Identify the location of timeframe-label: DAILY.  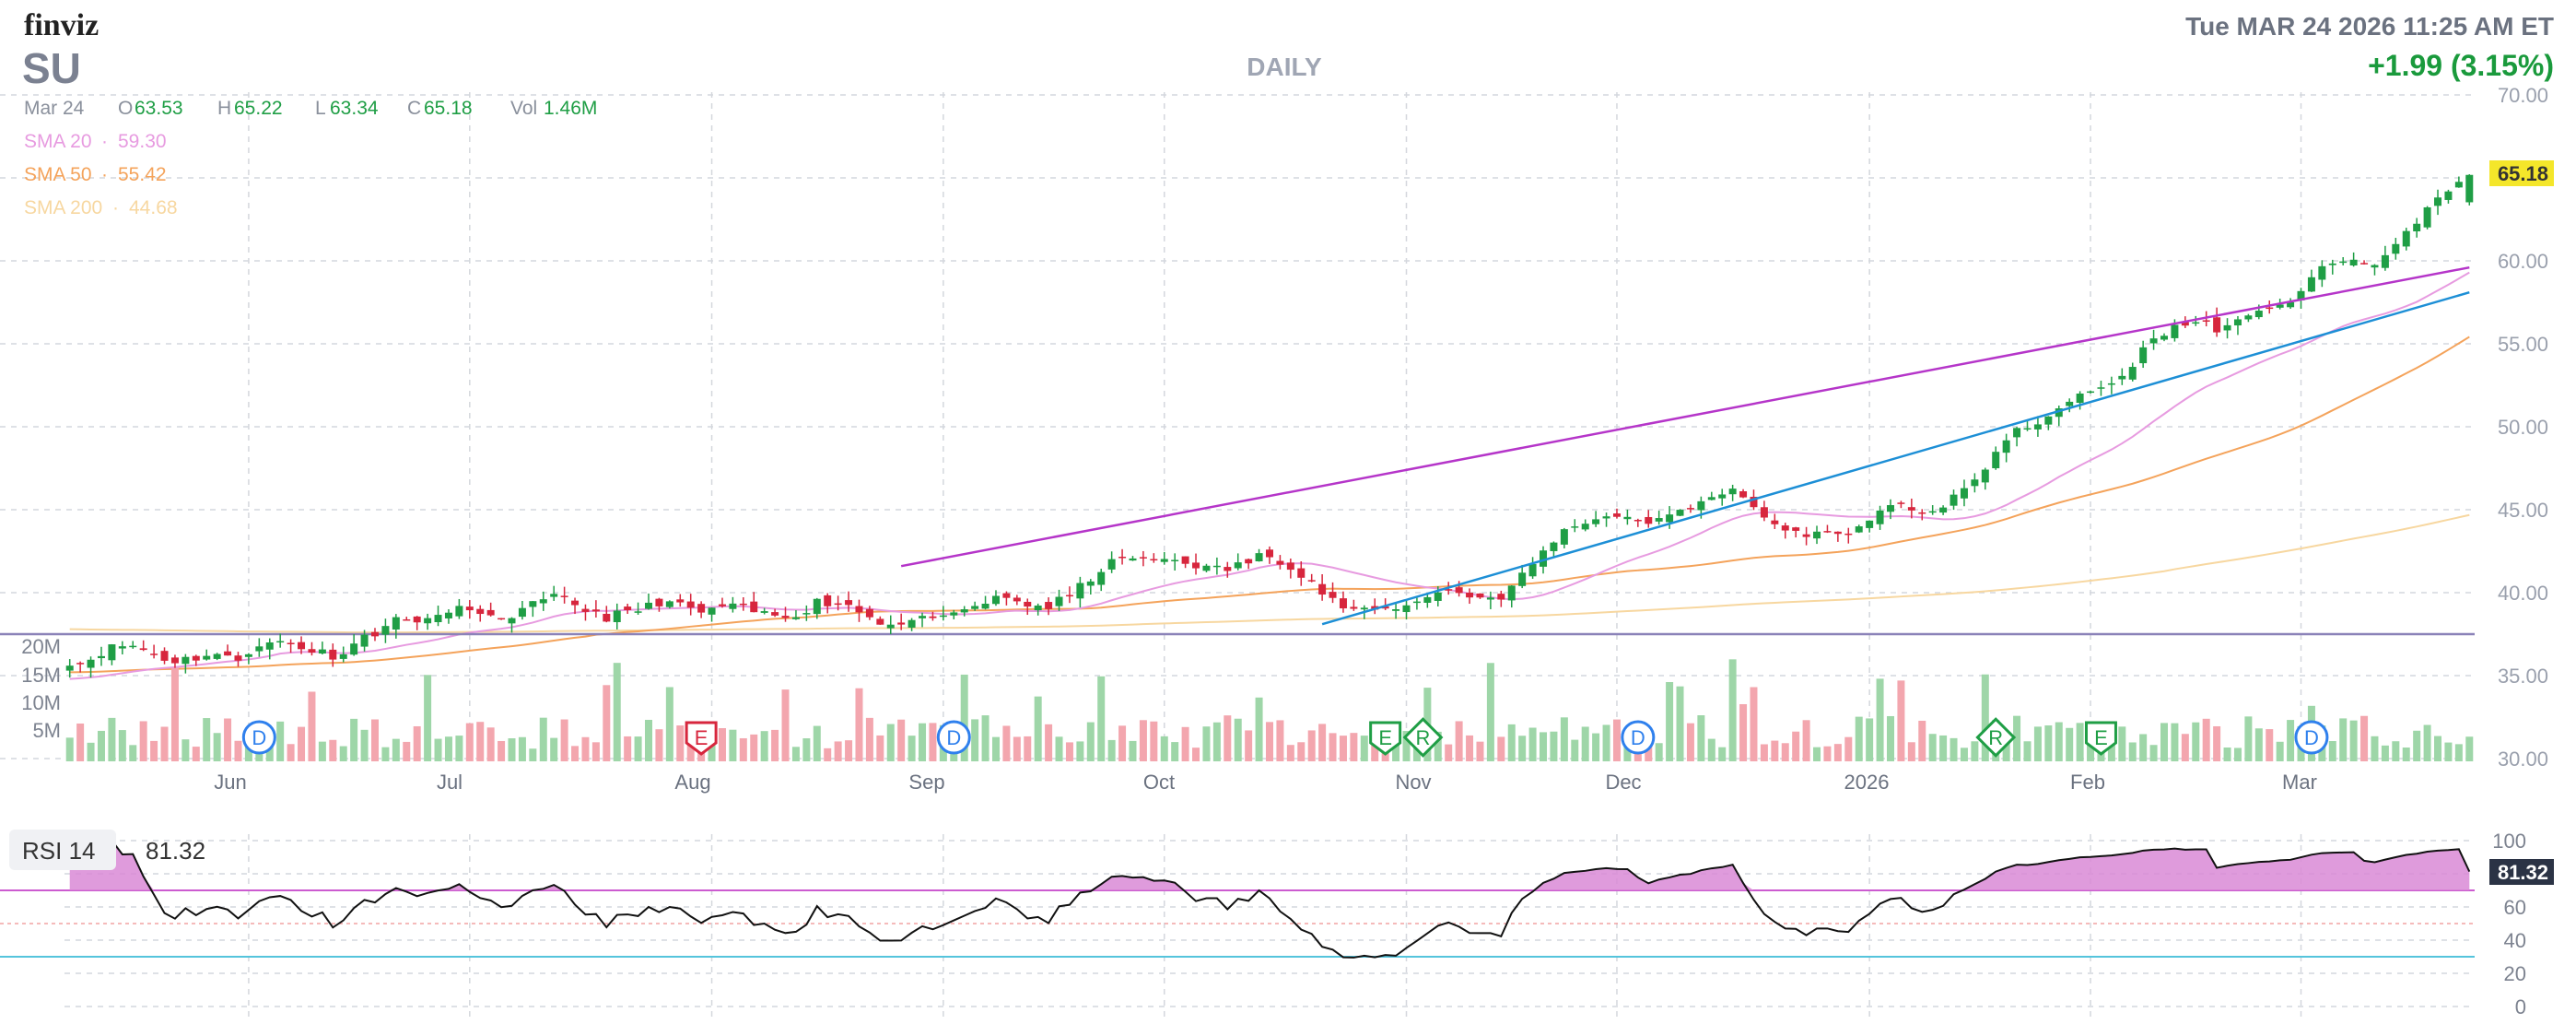
(1284, 67).